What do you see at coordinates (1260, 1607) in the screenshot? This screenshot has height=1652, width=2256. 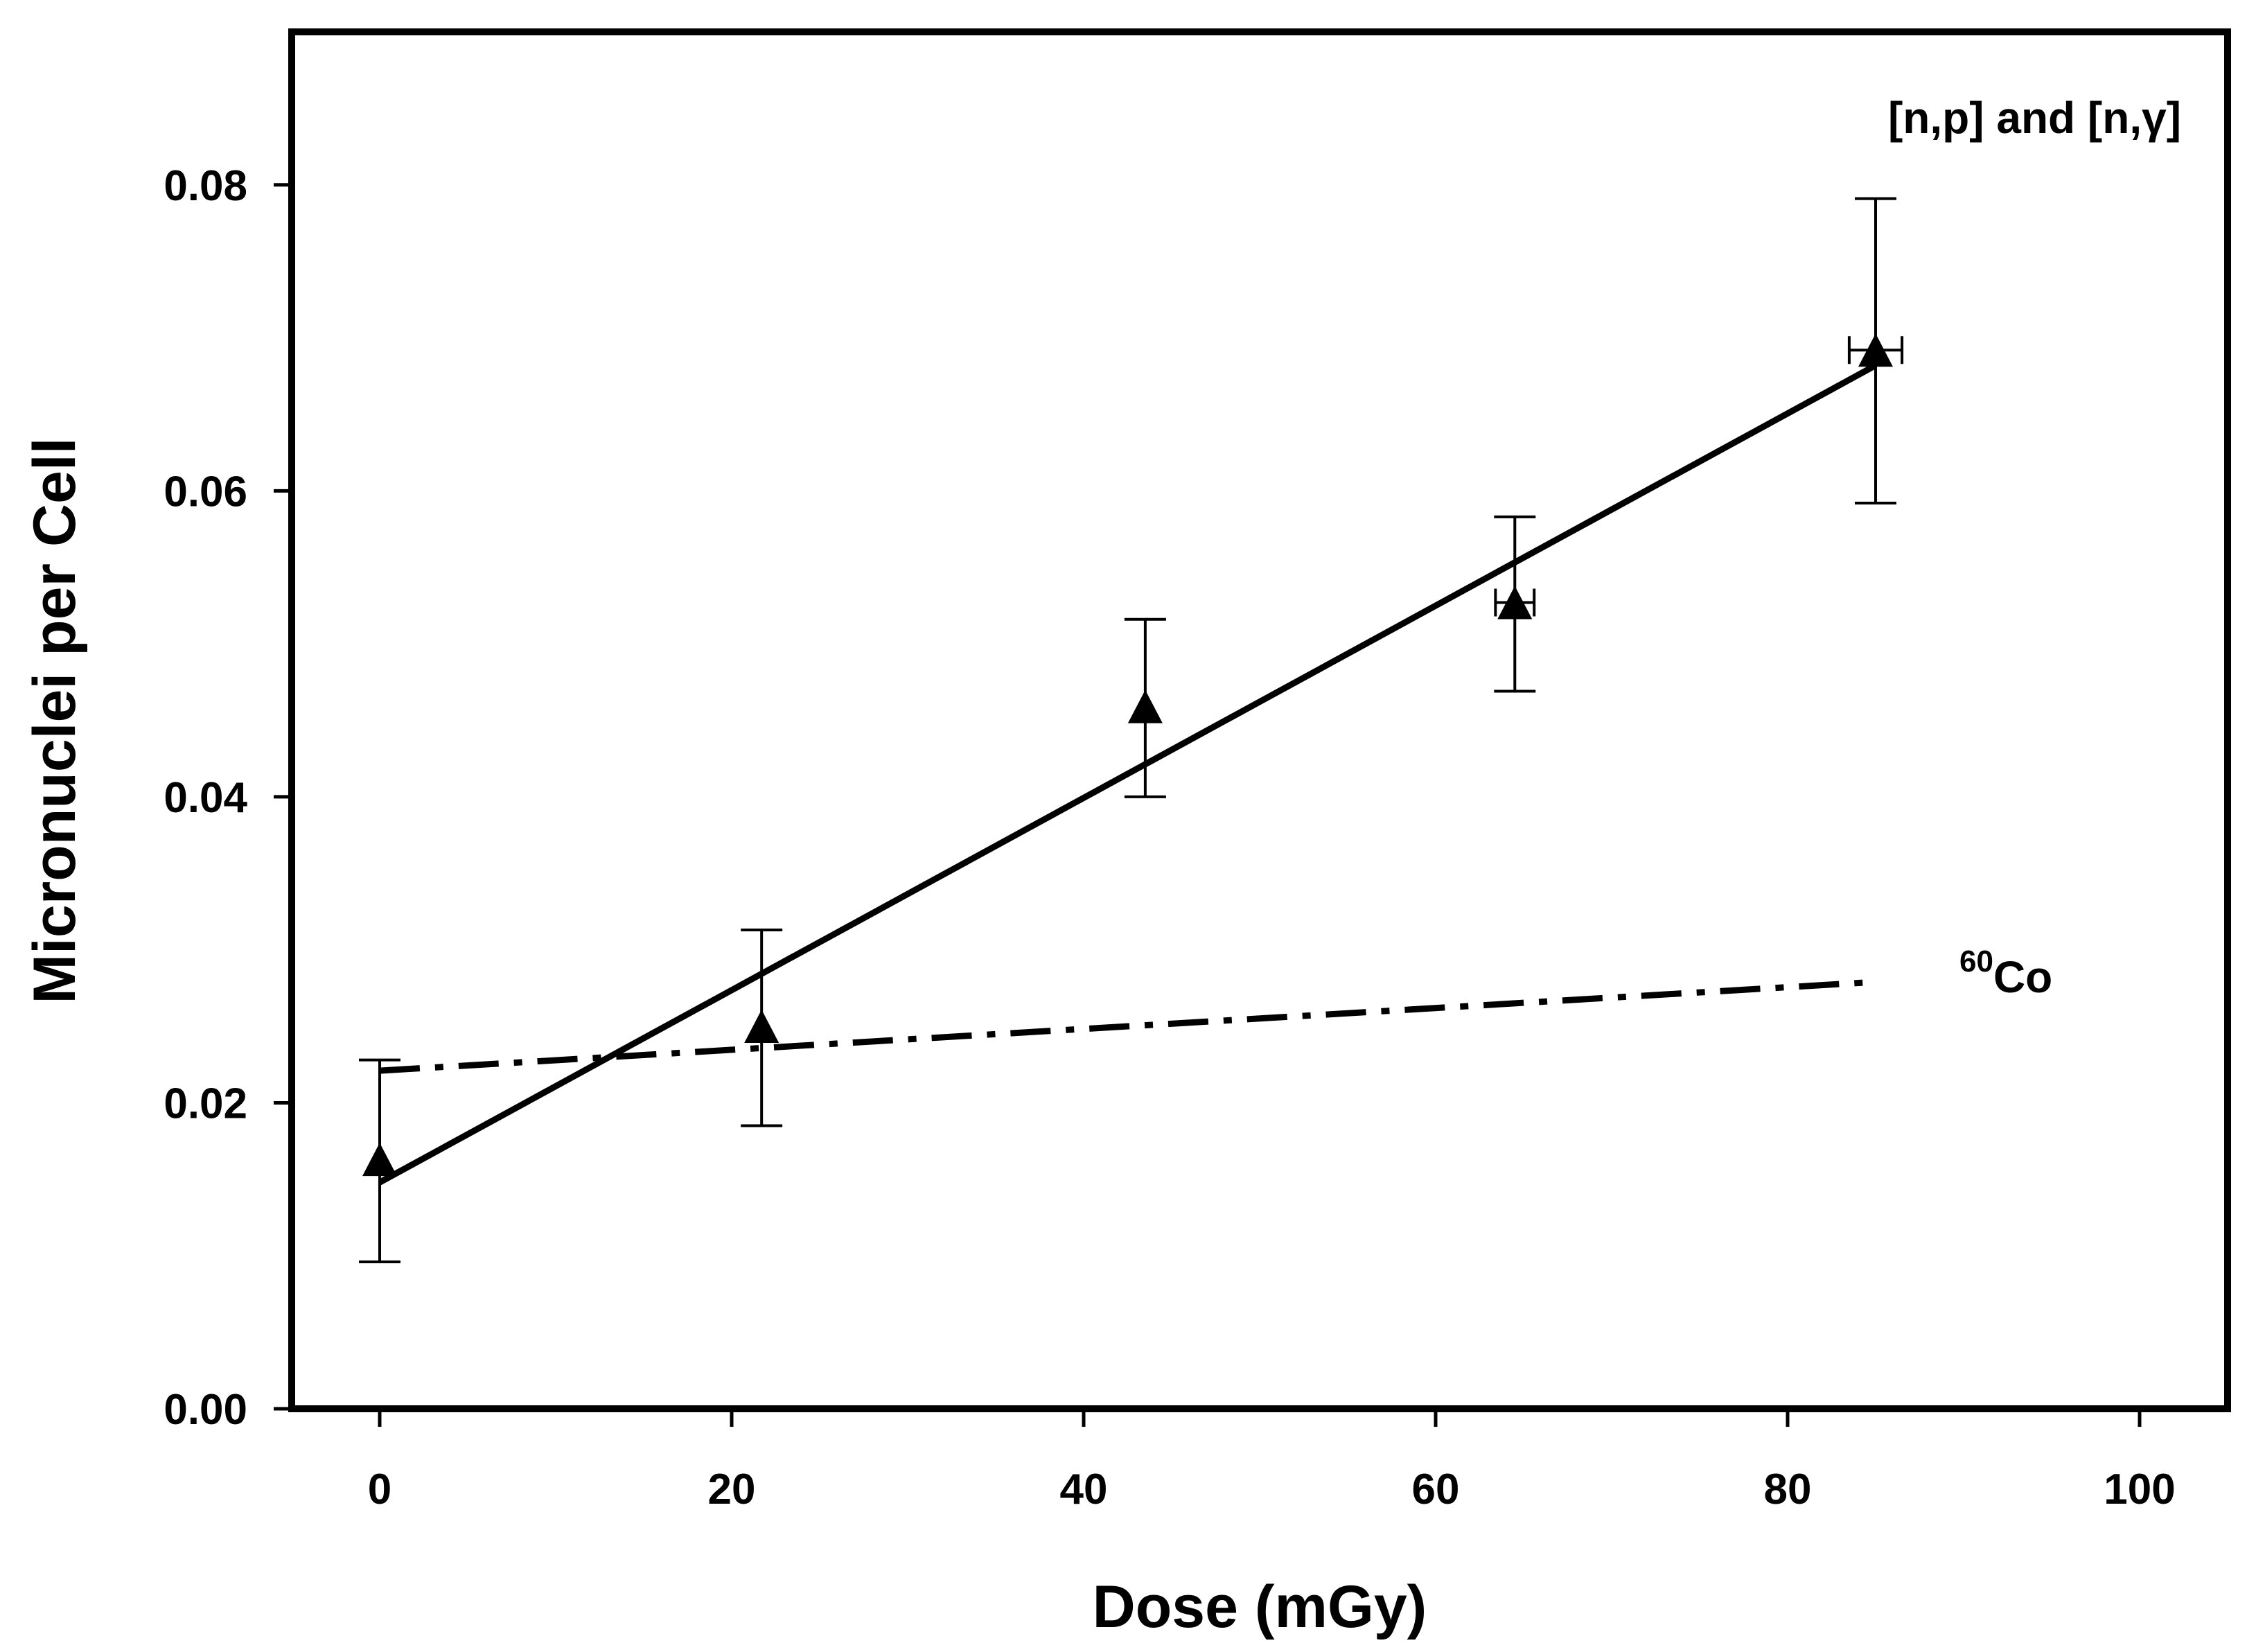 I see `x-axis-title: Dose (mGy)` at bounding box center [1260, 1607].